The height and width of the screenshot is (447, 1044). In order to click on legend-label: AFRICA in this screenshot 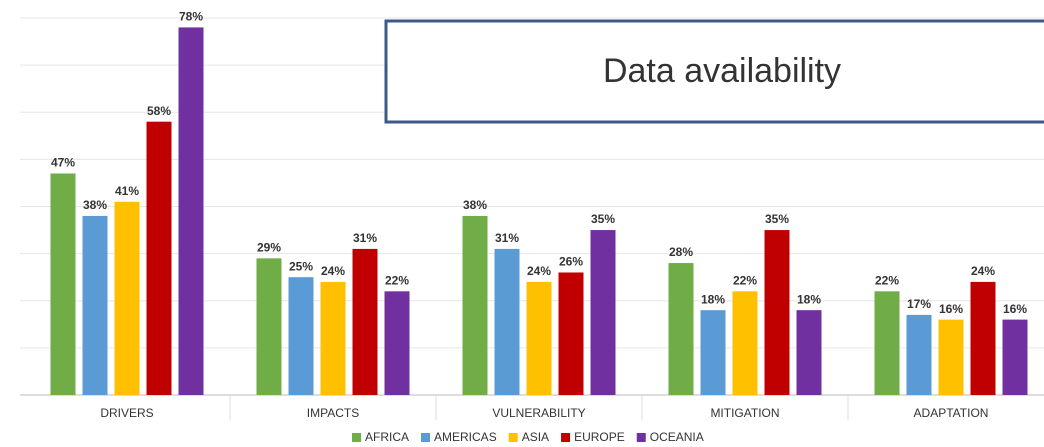, I will do `click(387, 437)`.